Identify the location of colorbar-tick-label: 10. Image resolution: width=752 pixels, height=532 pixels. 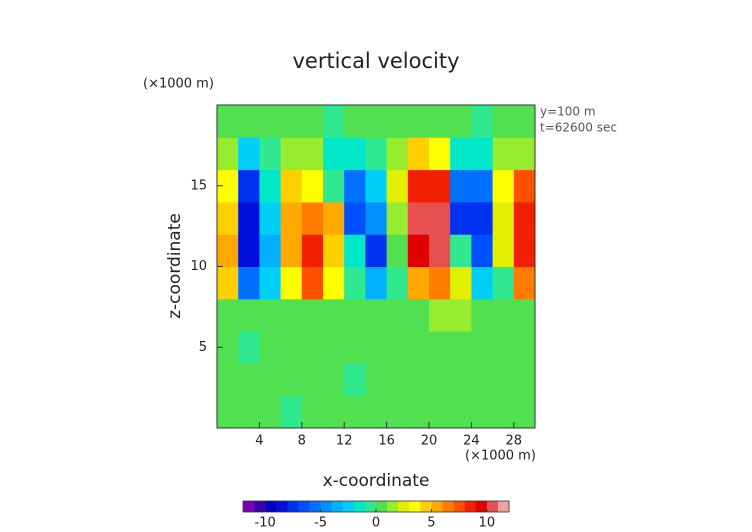
(487, 523).